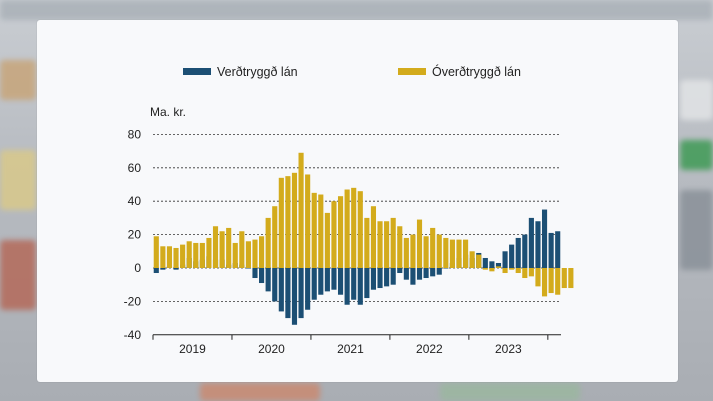 This screenshot has width=713, height=401. What do you see at coordinates (356, 10) in the screenshot?
I see `background-strip-top` at bounding box center [356, 10].